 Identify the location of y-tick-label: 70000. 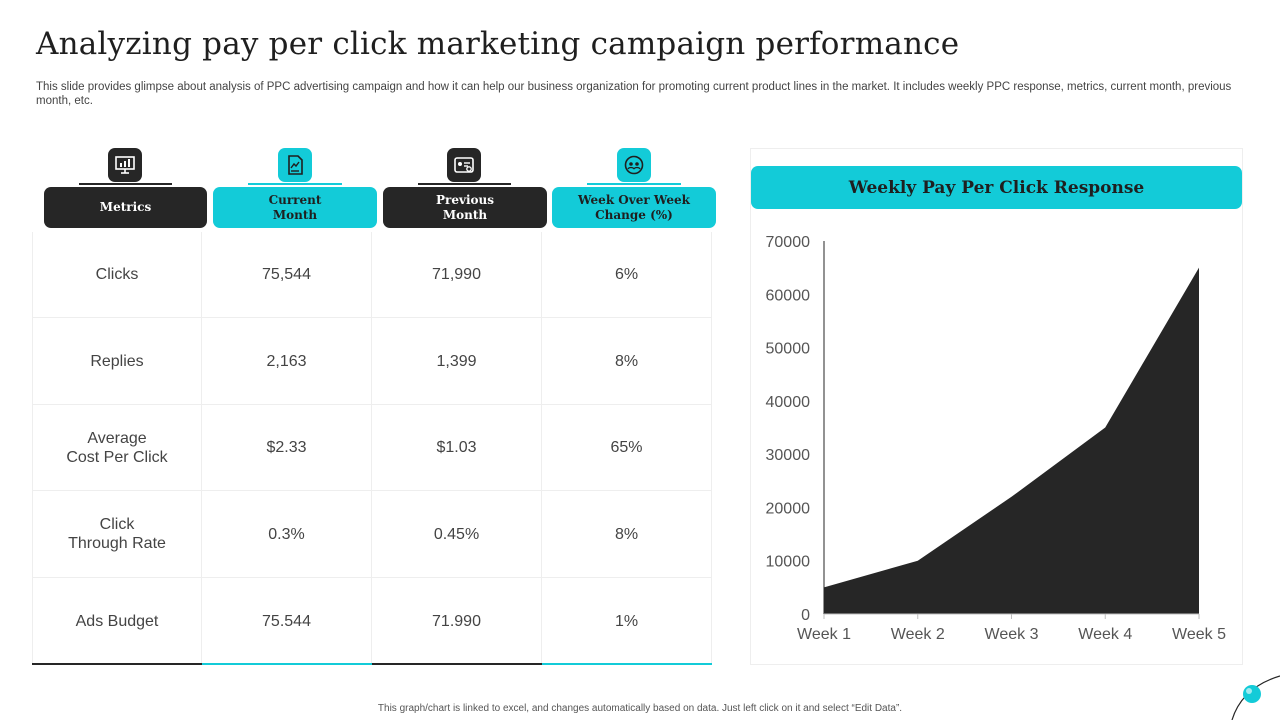
(788, 242).